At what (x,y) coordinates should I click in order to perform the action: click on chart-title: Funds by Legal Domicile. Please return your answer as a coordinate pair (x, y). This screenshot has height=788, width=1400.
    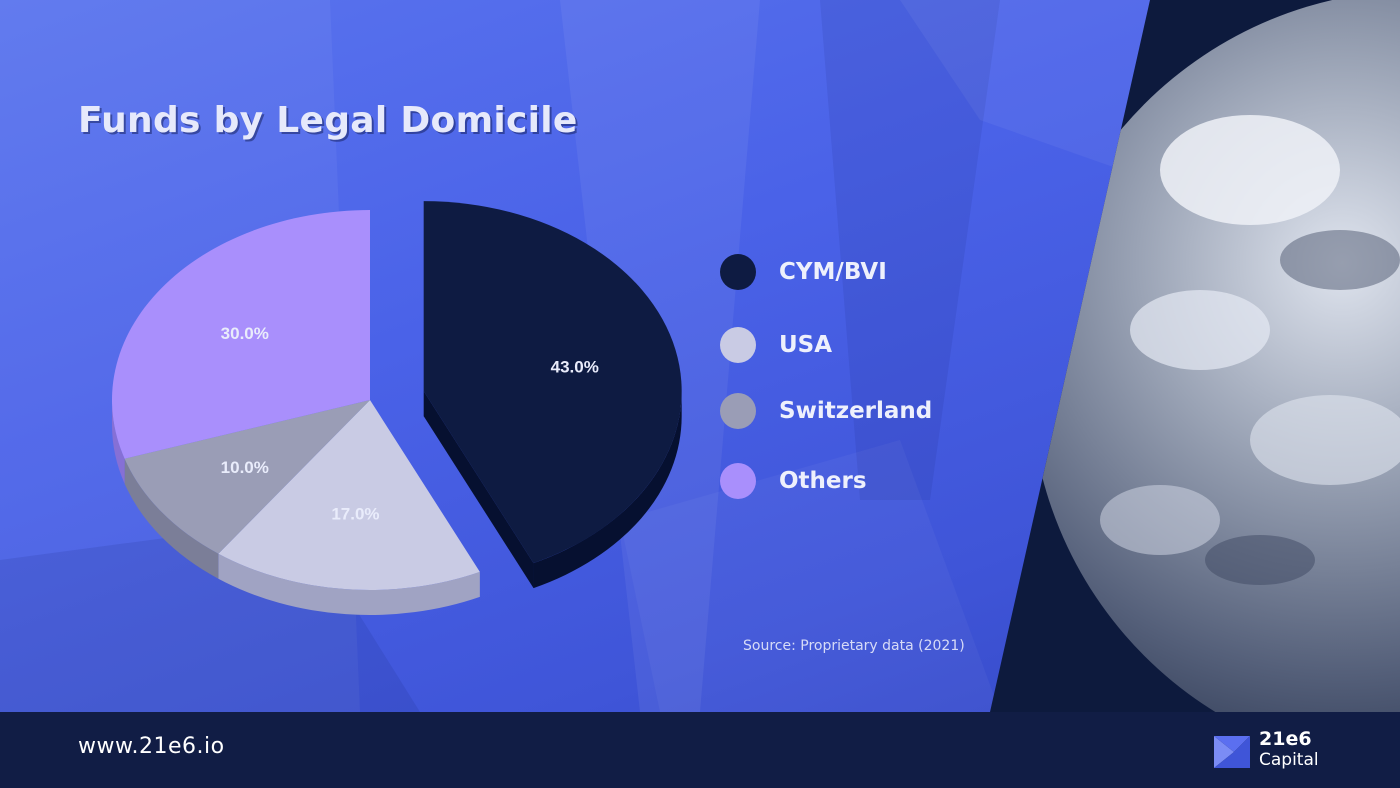
    Looking at the image, I should click on (328, 120).